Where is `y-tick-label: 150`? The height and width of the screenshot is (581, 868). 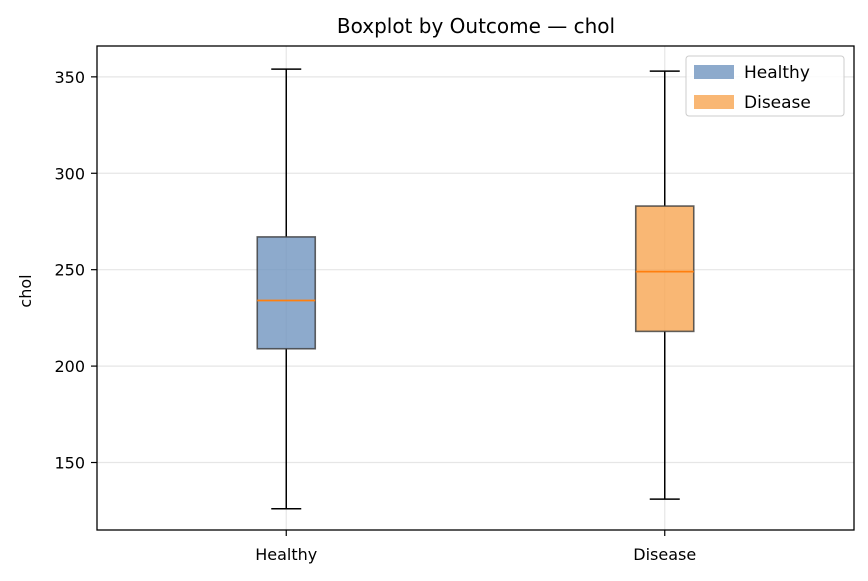 y-tick-label: 150 is located at coordinates (69, 463).